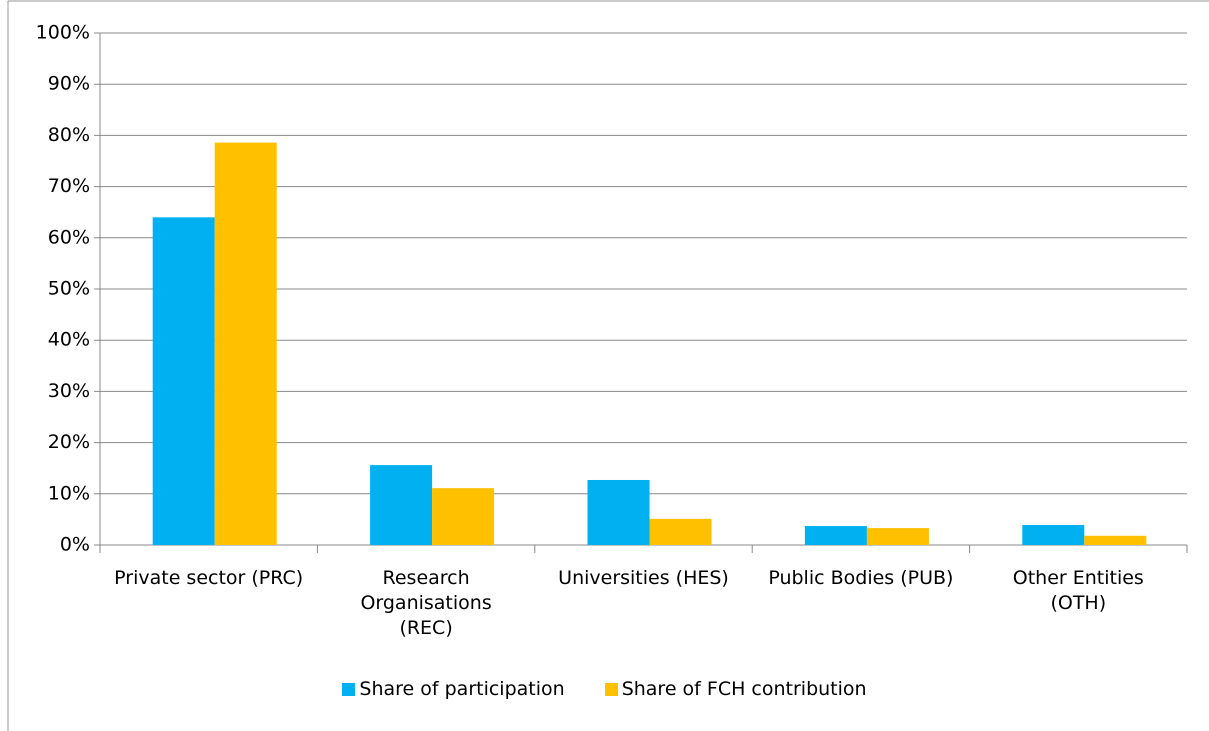 Image resolution: width=1209 pixels, height=731 pixels. Describe the element at coordinates (69, 289) in the screenshot. I see `y-tick-label: 50%` at that location.